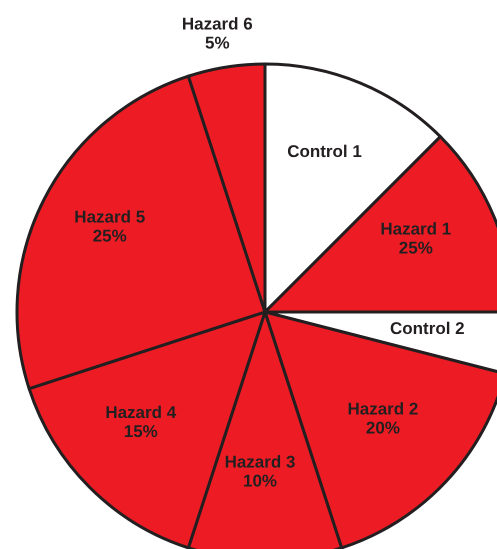 The image size is (497, 549). I want to click on slice-label: Hazard 1, so click(416, 228).